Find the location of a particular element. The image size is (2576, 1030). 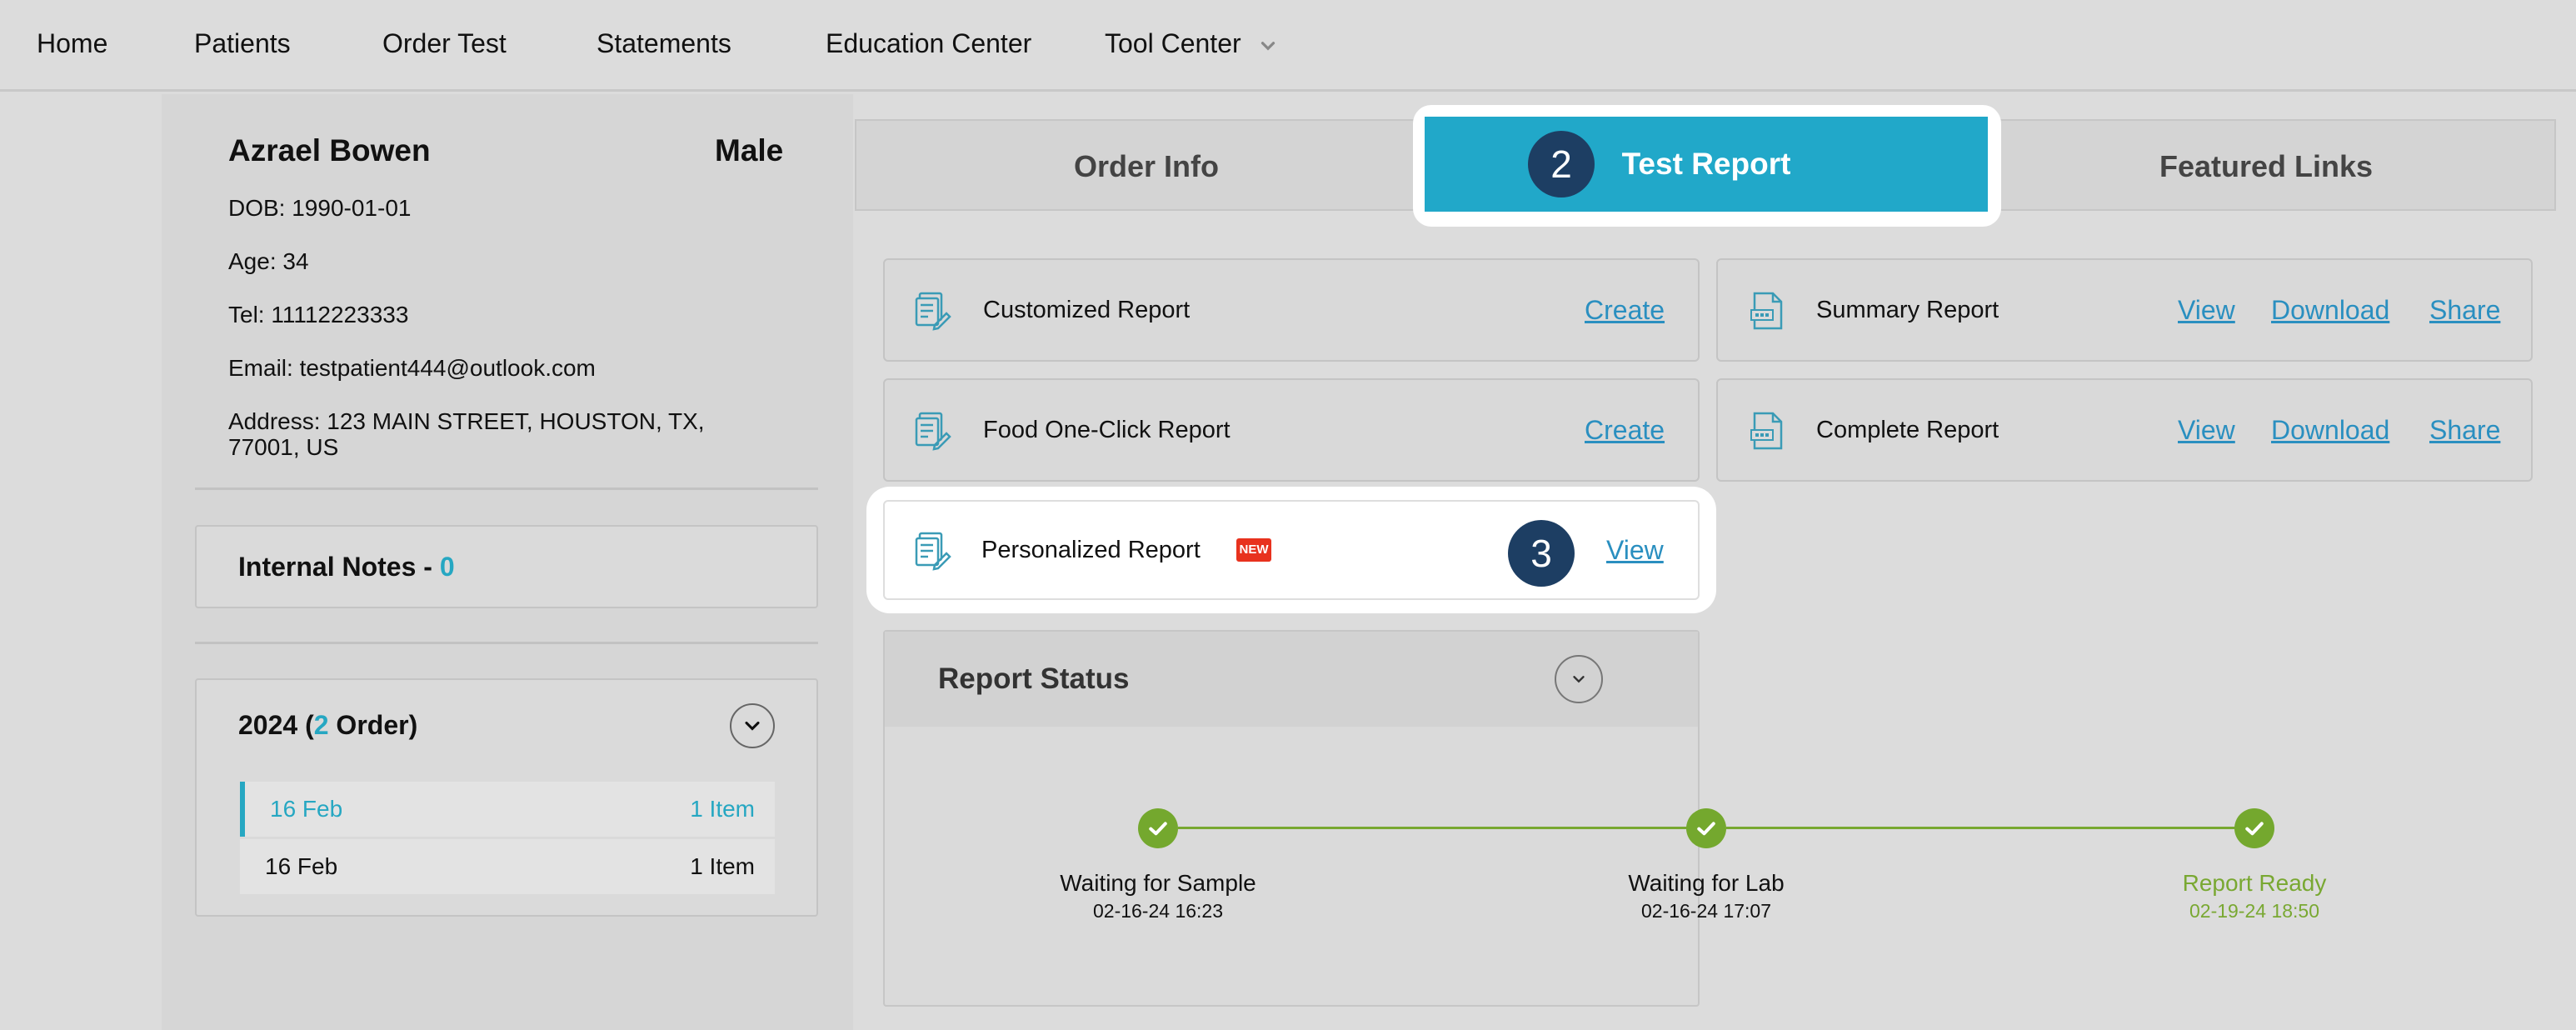

report-status-header: Report Status is located at coordinates (1291, 679).